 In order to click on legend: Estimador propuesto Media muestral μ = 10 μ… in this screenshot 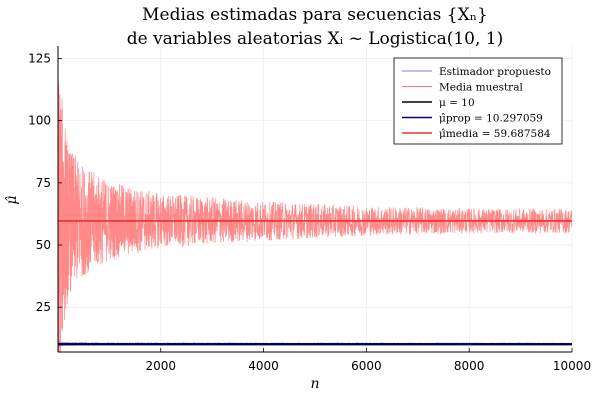, I will do `click(478, 101)`.